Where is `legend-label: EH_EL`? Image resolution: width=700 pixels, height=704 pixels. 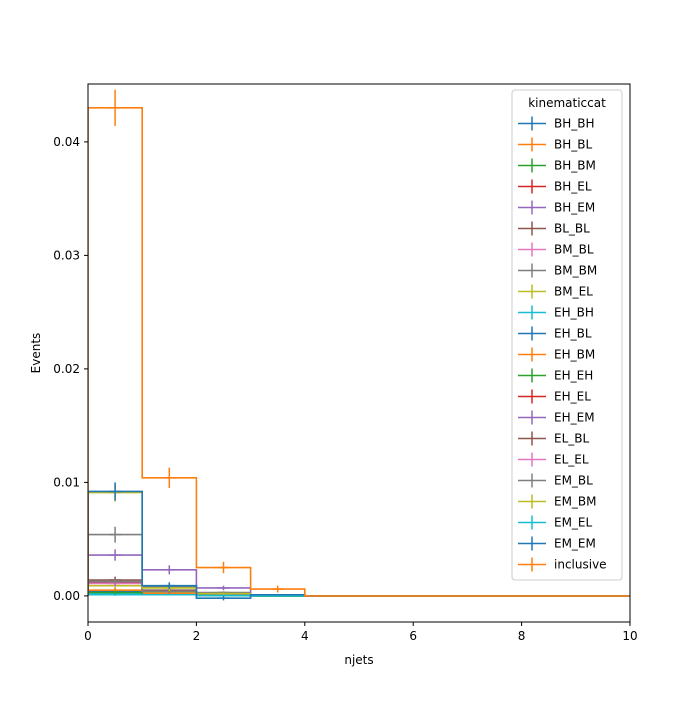 legend-label: EH_EL is located at coordinates (572, 397).